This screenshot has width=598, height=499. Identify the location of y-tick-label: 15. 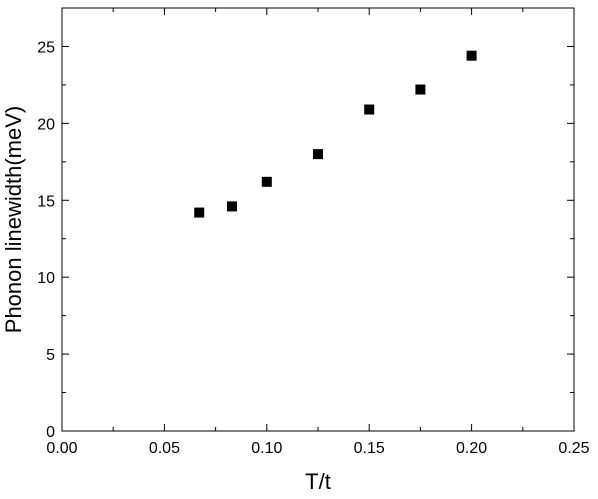
(46, 201).